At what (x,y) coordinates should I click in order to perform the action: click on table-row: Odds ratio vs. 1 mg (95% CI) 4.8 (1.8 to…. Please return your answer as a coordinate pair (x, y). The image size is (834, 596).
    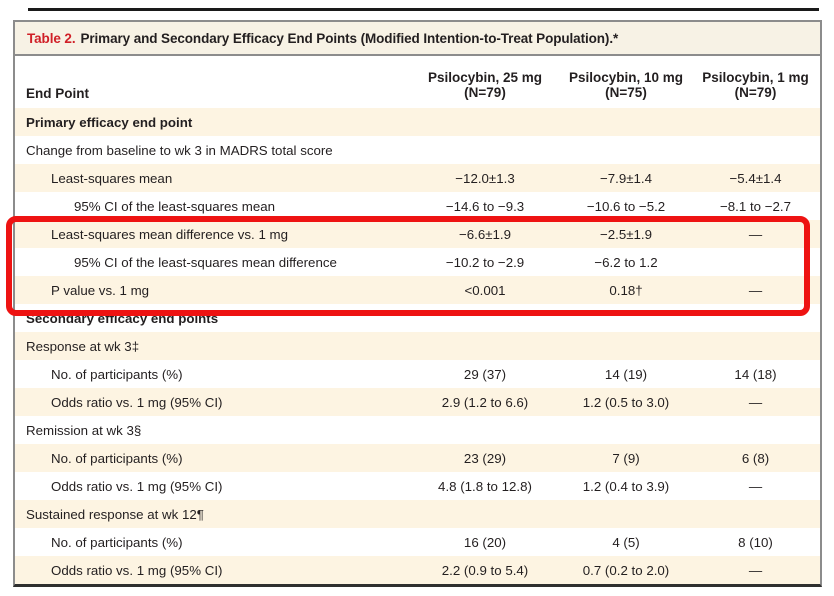
    Looking at the image, I should click on (417, 486).